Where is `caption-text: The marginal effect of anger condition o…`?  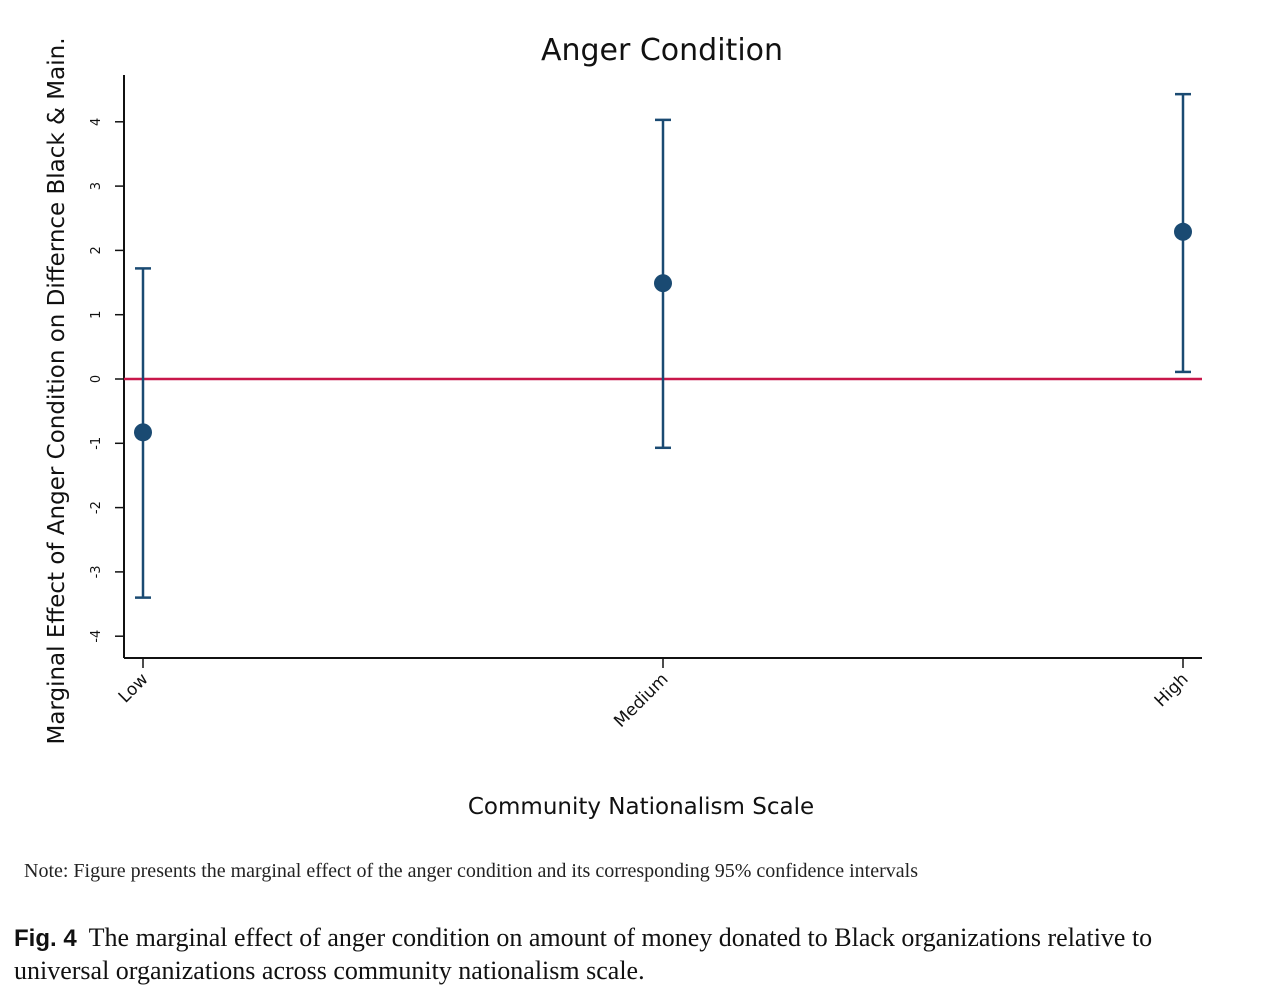 caption-text: The marginal effect of anger condition o… is located at coordinates (583, 954).